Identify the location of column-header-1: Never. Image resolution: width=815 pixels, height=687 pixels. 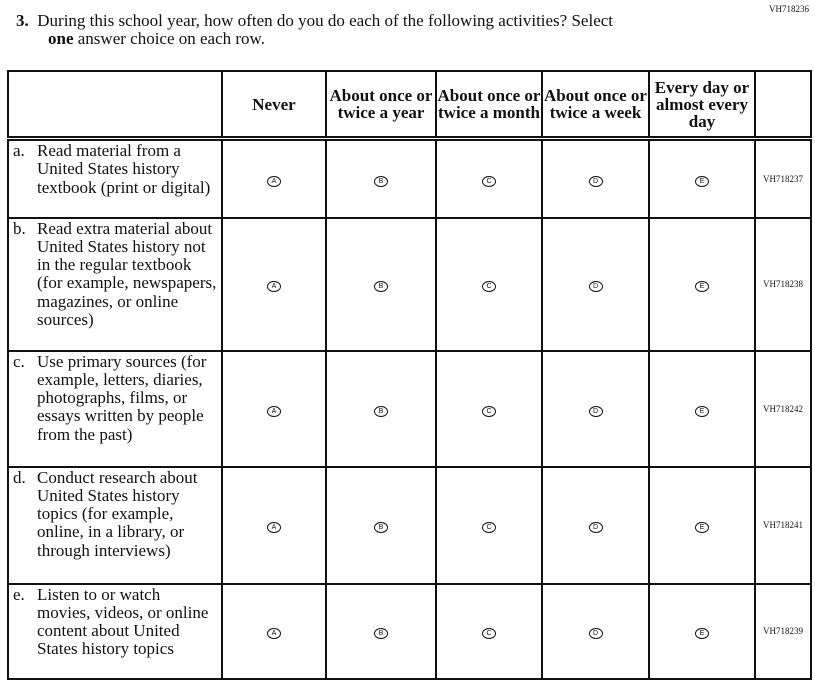
(274, 105).